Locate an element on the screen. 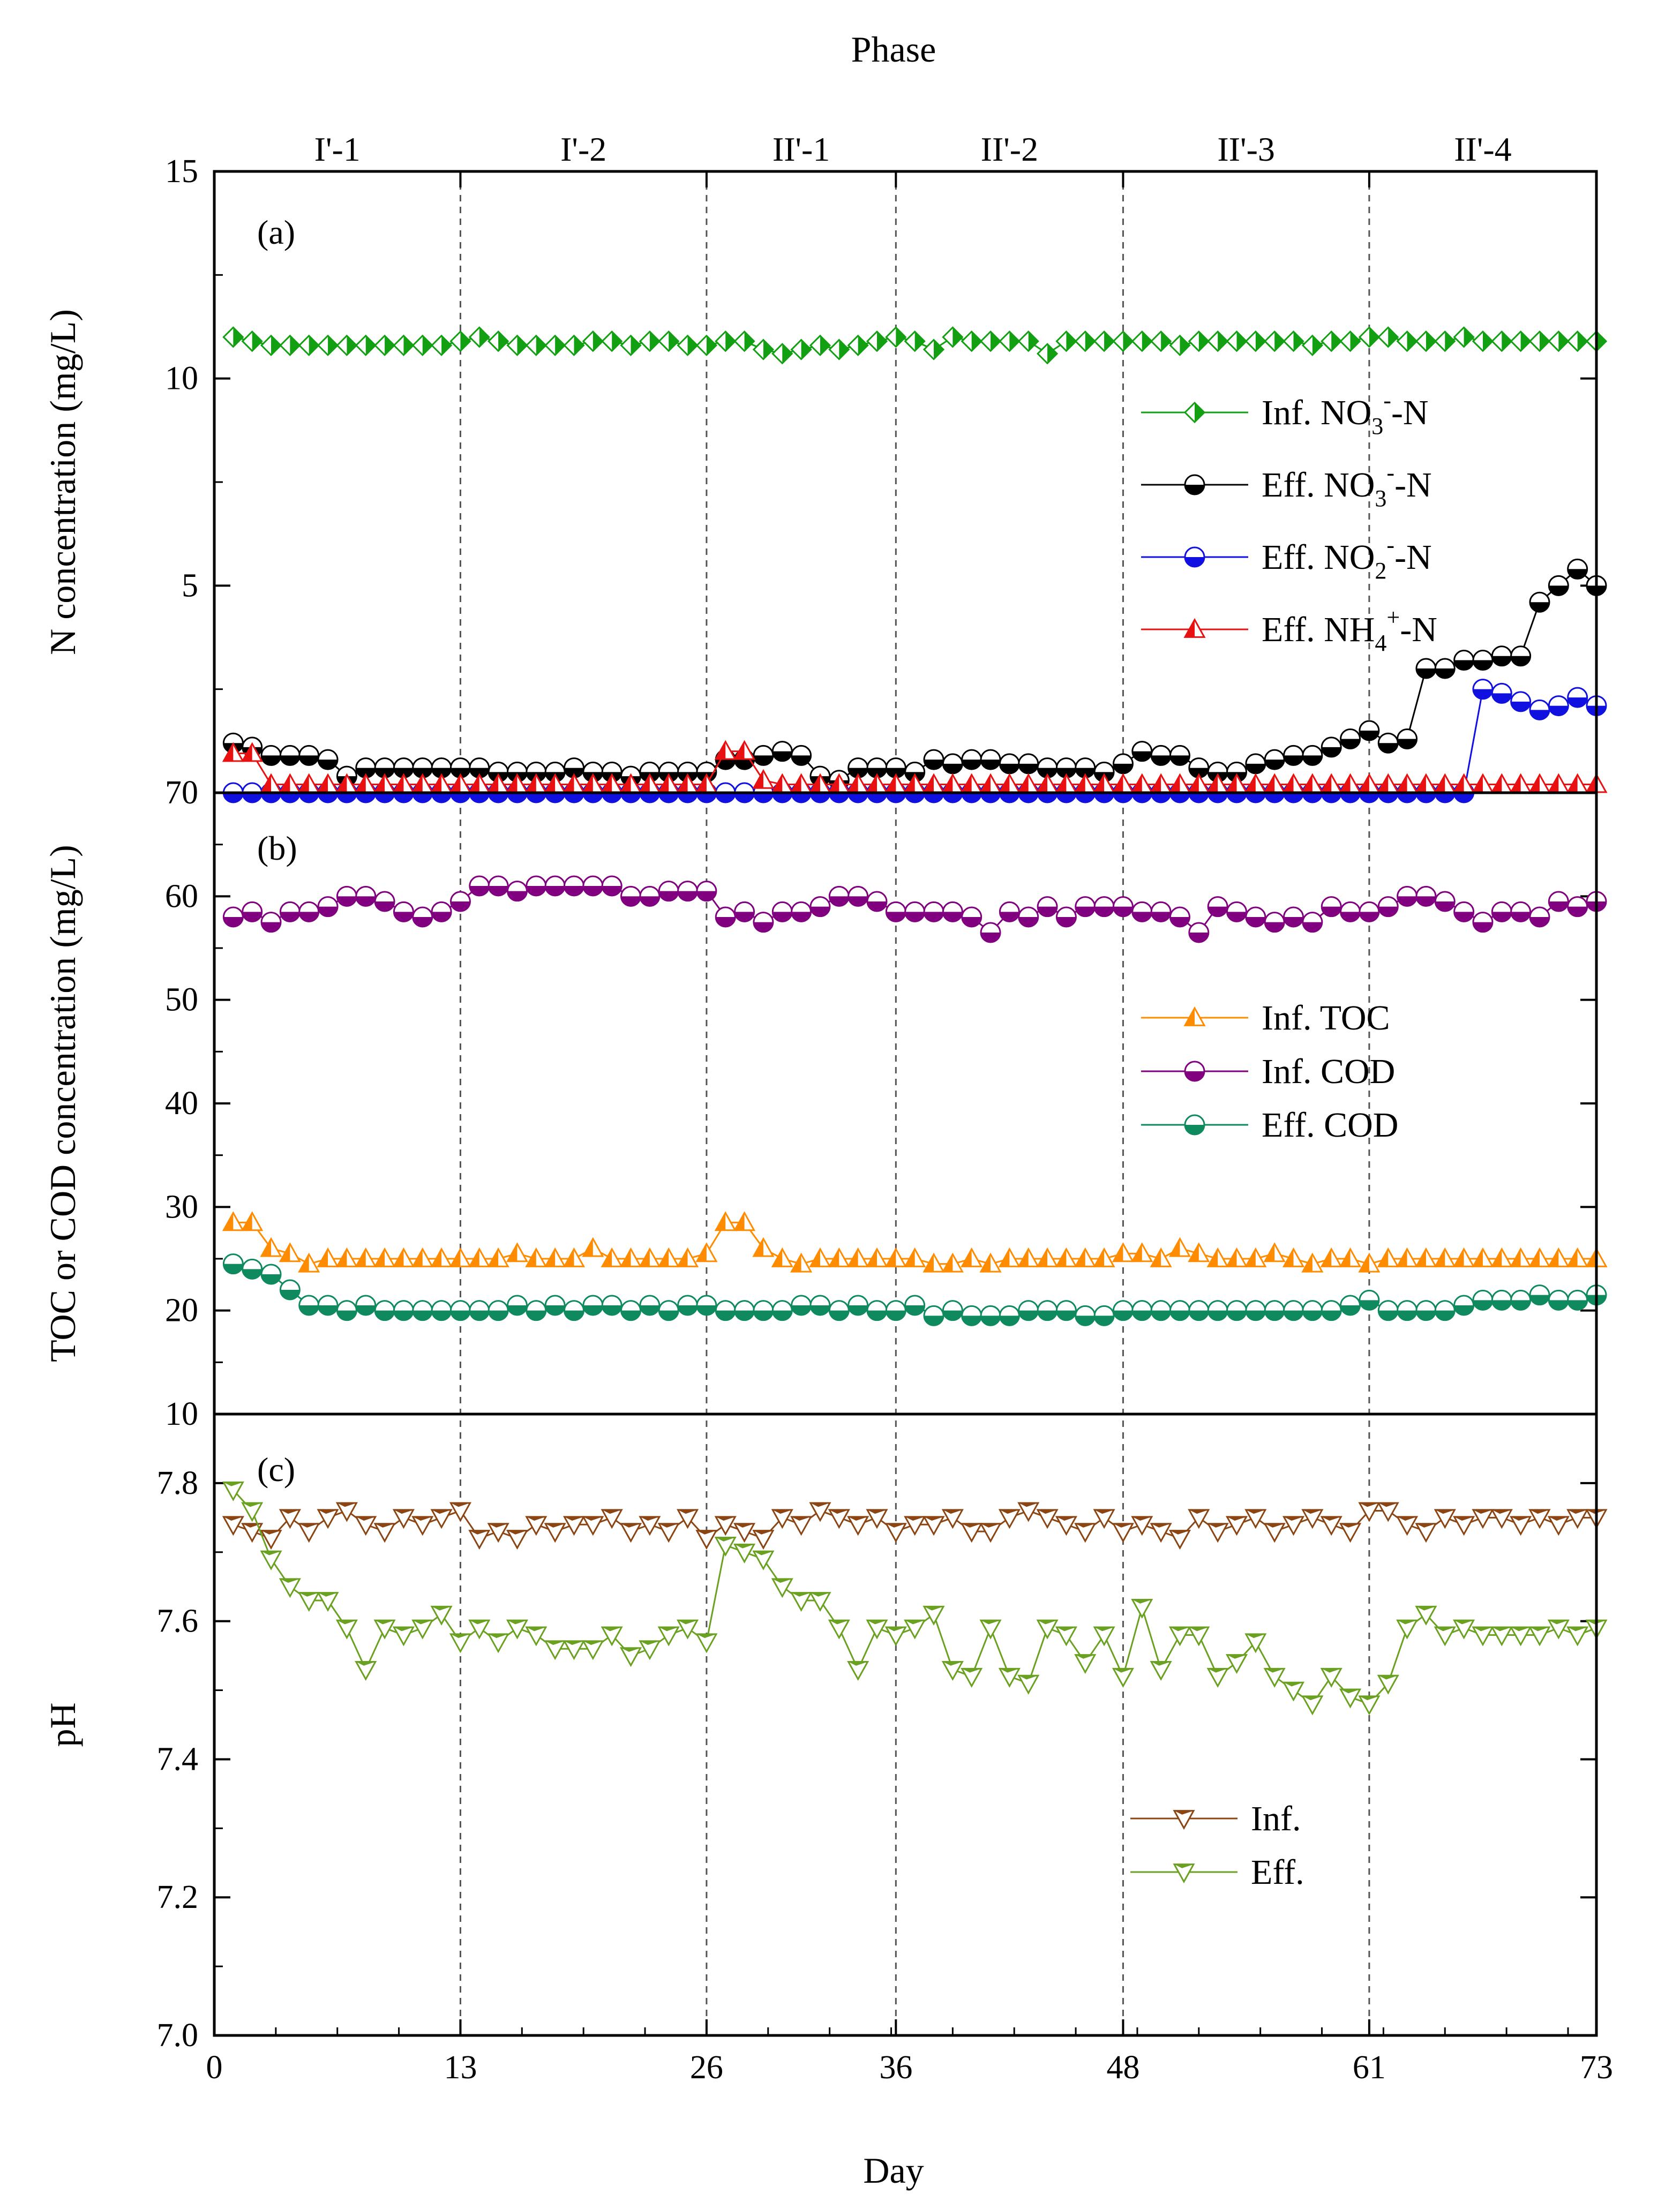  x-tick-label: 48 is located at coordinates (1122, 2067).